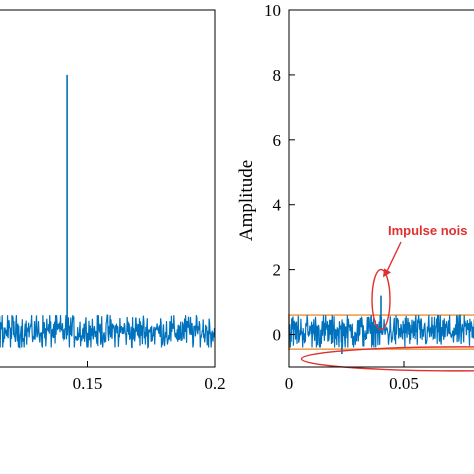  Describe the element at coordinates (277, 140) in the screenshot. I see `y-tick-label-4: 6` at that location.